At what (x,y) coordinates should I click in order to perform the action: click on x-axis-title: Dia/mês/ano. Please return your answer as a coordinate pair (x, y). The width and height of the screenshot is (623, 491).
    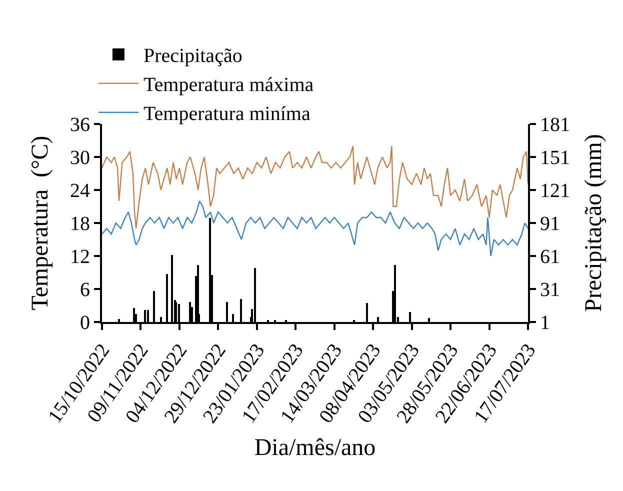
    Looking at the image, I should click on (315, 448).